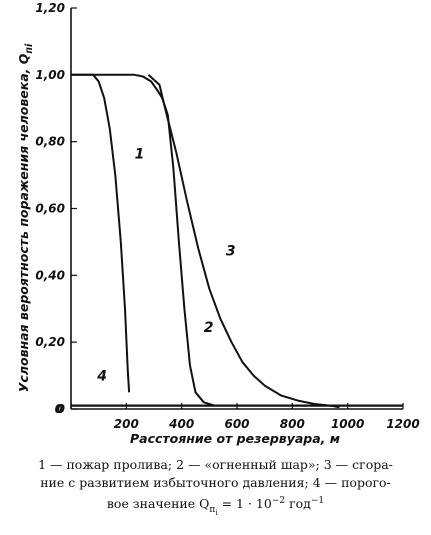 The height and width of the screenshot is (535, 431). I want to click on series-labels: 1 2 3 4, so click(165, 265).